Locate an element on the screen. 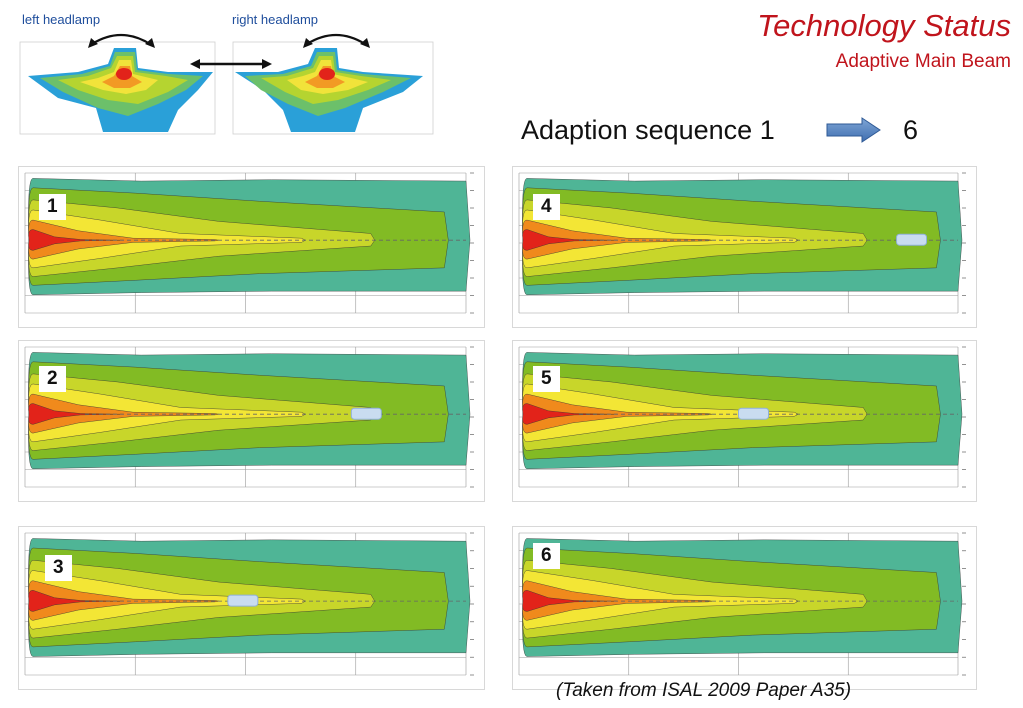  sequence-end-label: 6 is located at coordinates (911, 130).